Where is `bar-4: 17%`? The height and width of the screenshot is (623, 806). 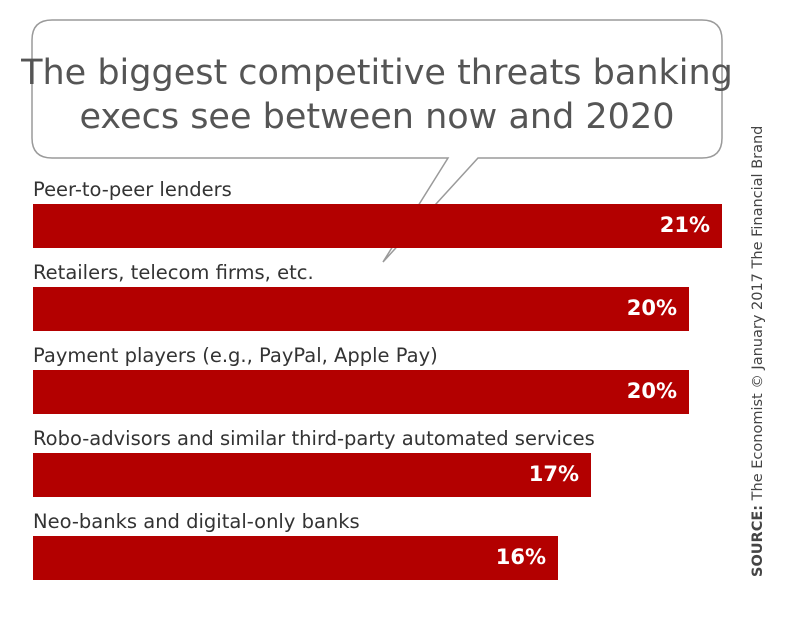
bar-4: 17% is located at coordinates (312, 475).